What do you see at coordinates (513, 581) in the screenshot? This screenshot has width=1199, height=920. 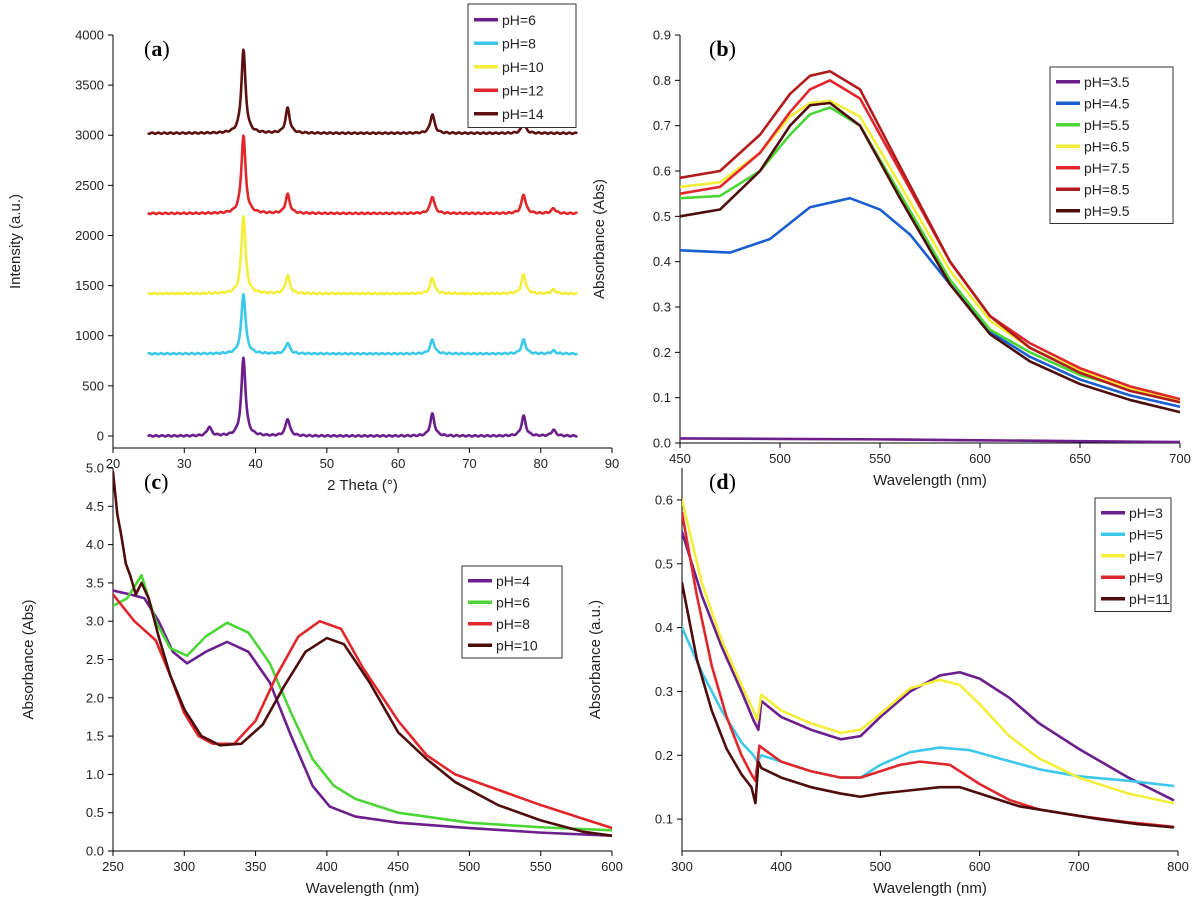 I see `legend-label: pH=4` at bounding box center [513, 581].